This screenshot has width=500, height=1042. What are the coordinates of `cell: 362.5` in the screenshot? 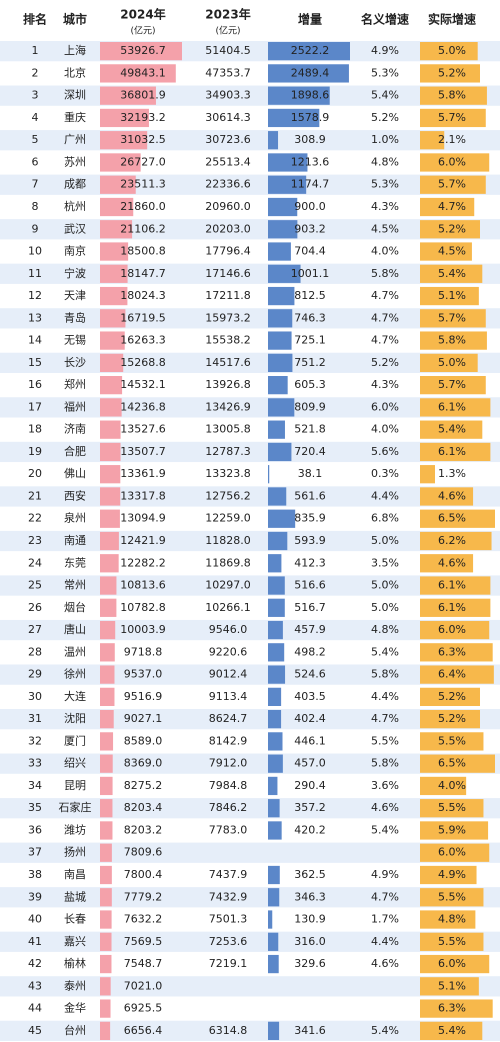 It's located at (310, 874).